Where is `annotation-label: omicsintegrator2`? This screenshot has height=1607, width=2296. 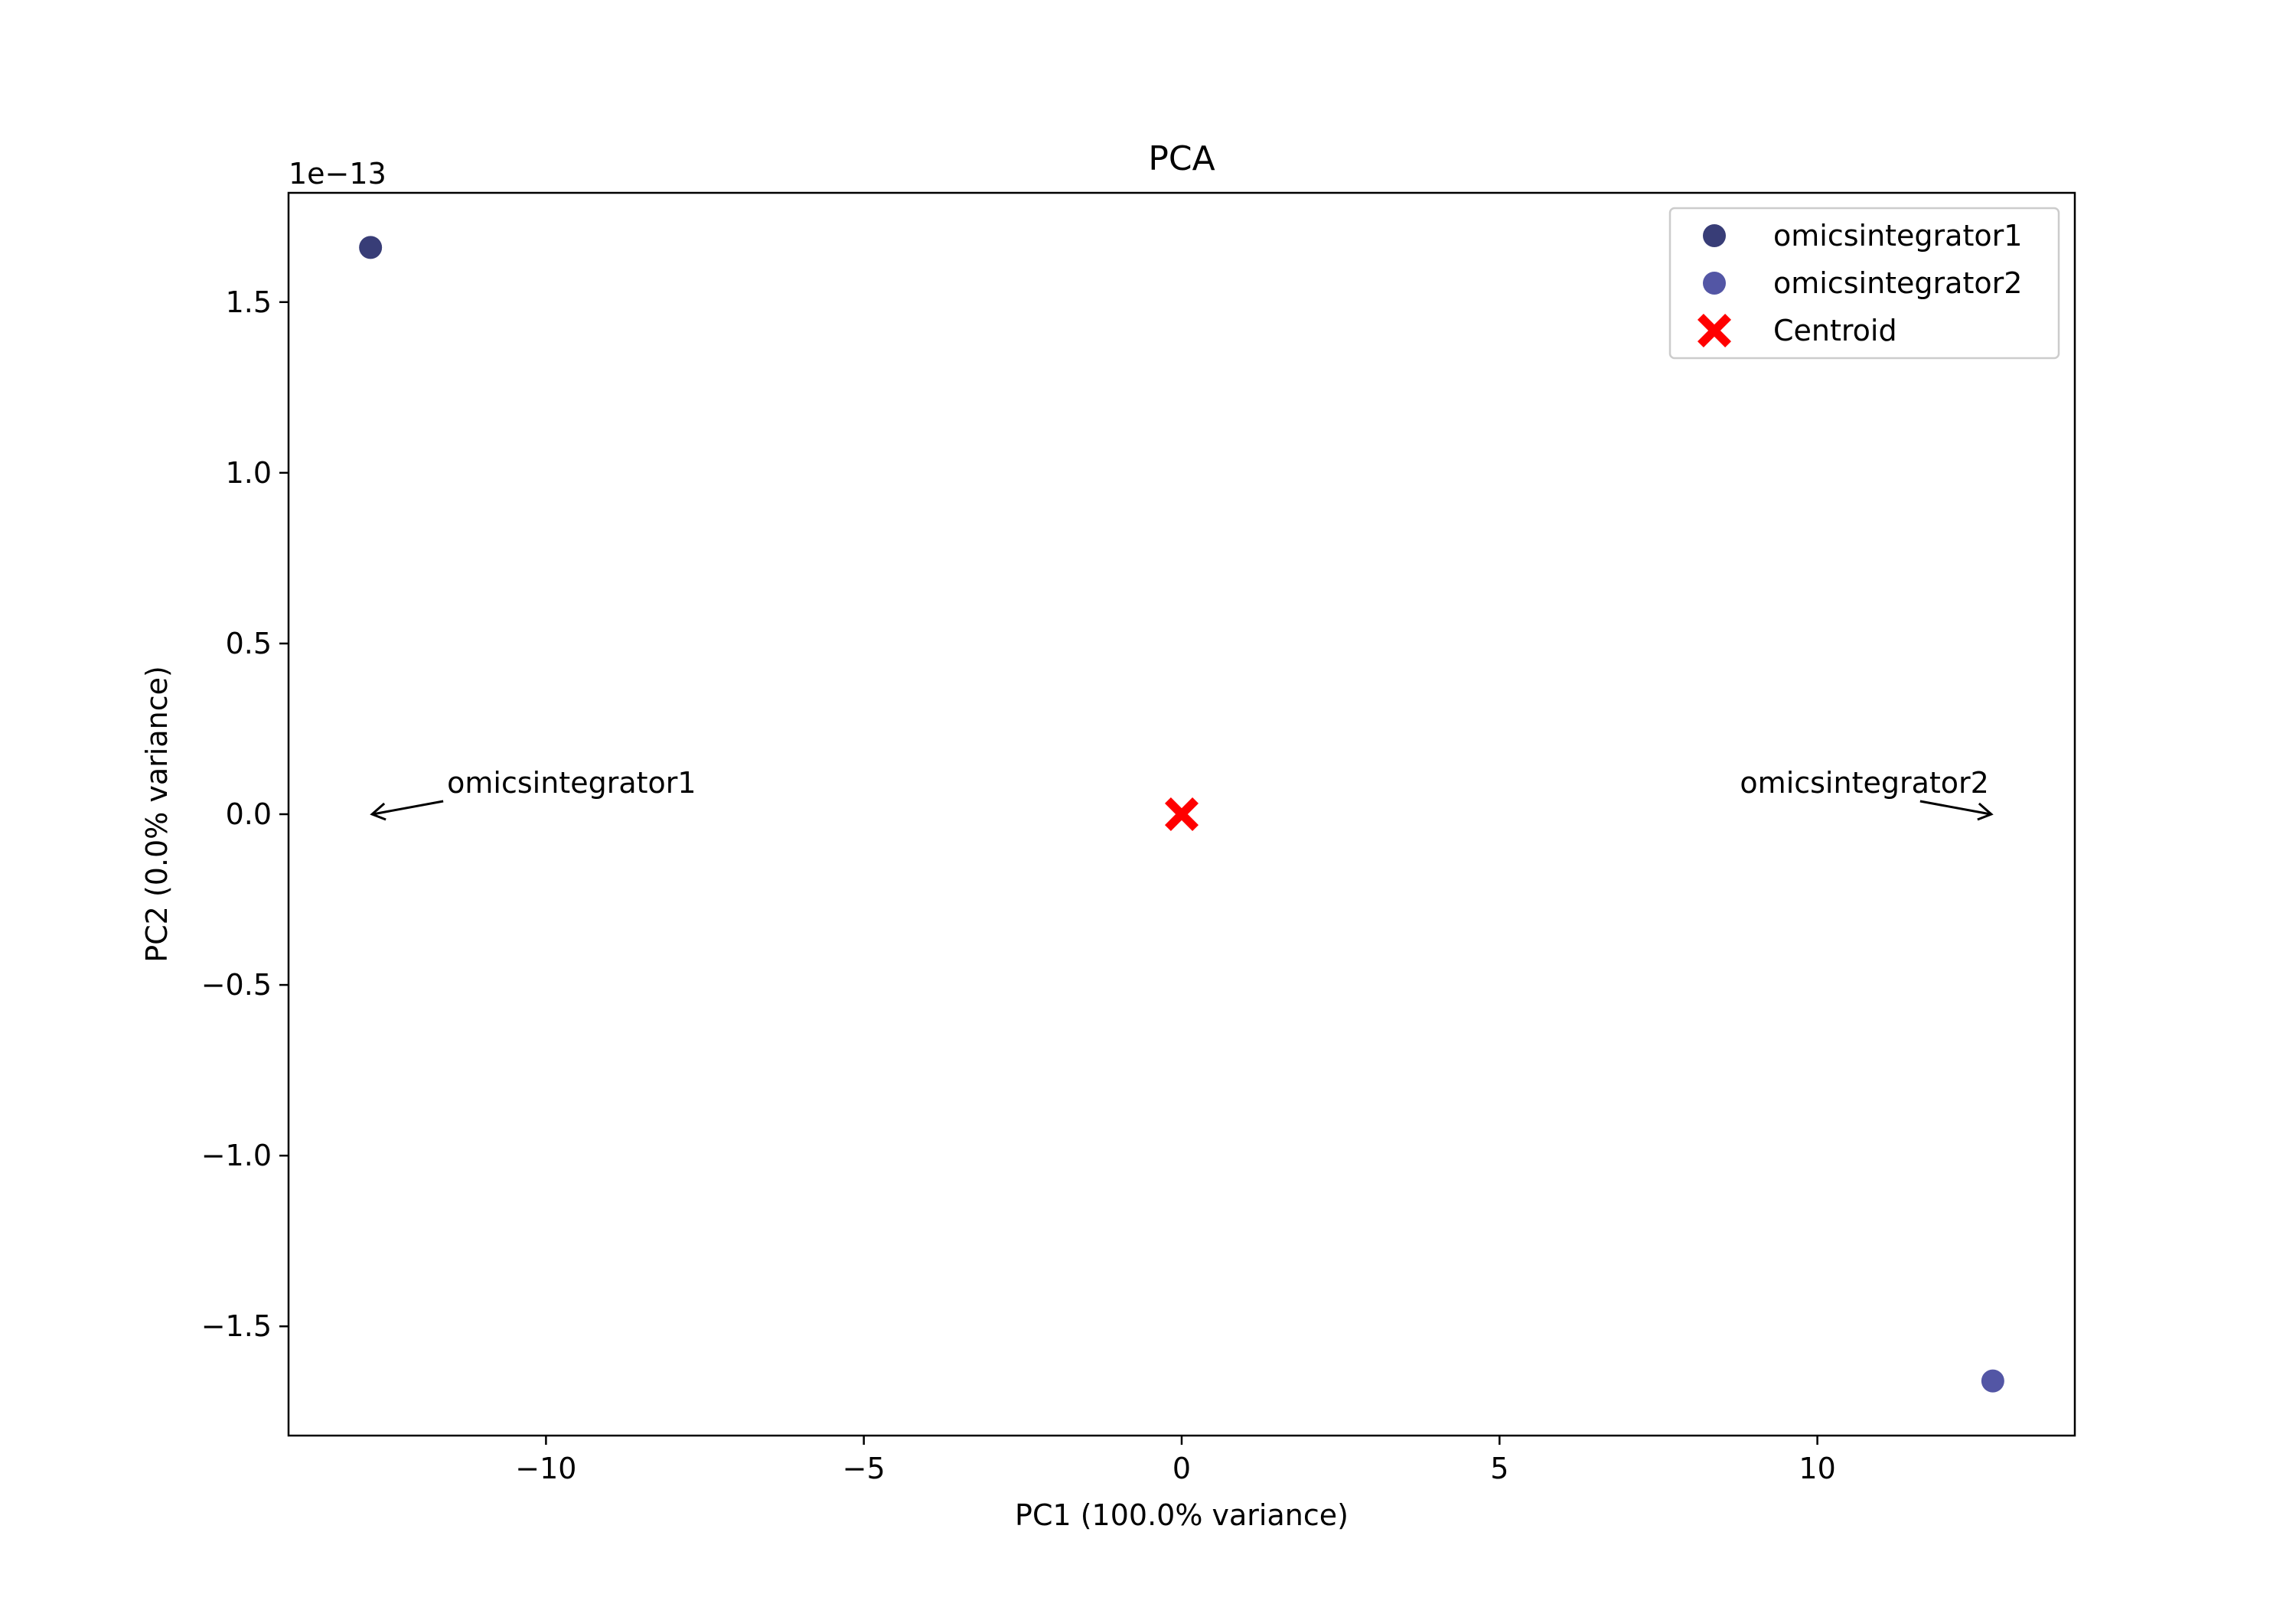
annotation-label: omicsintegrator2 is located at coordinates (1864, 783).